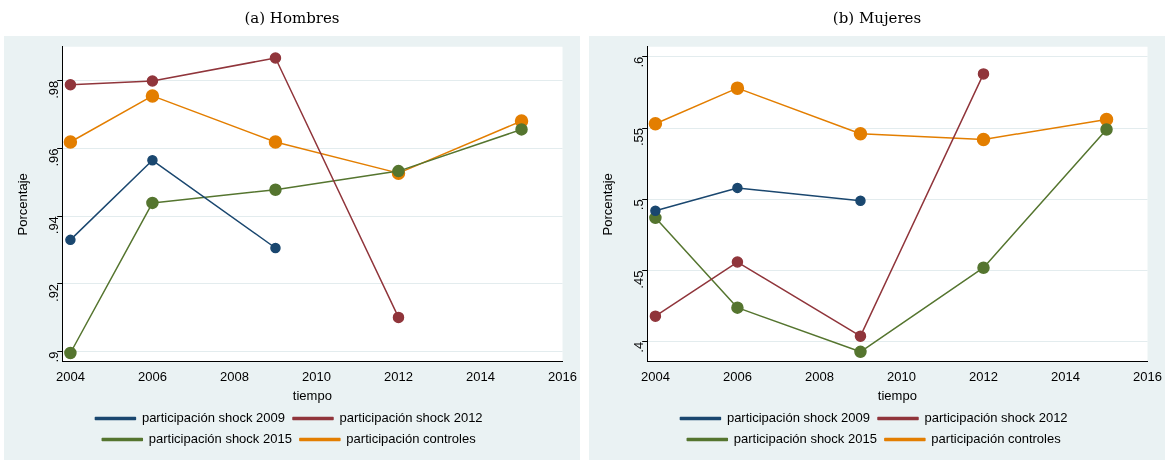 The height and width of the screenshot is (464, 1169). Describe the element at coordinates (53, 225) in the screenshot. I see `y-tick-label: .94` at that location.